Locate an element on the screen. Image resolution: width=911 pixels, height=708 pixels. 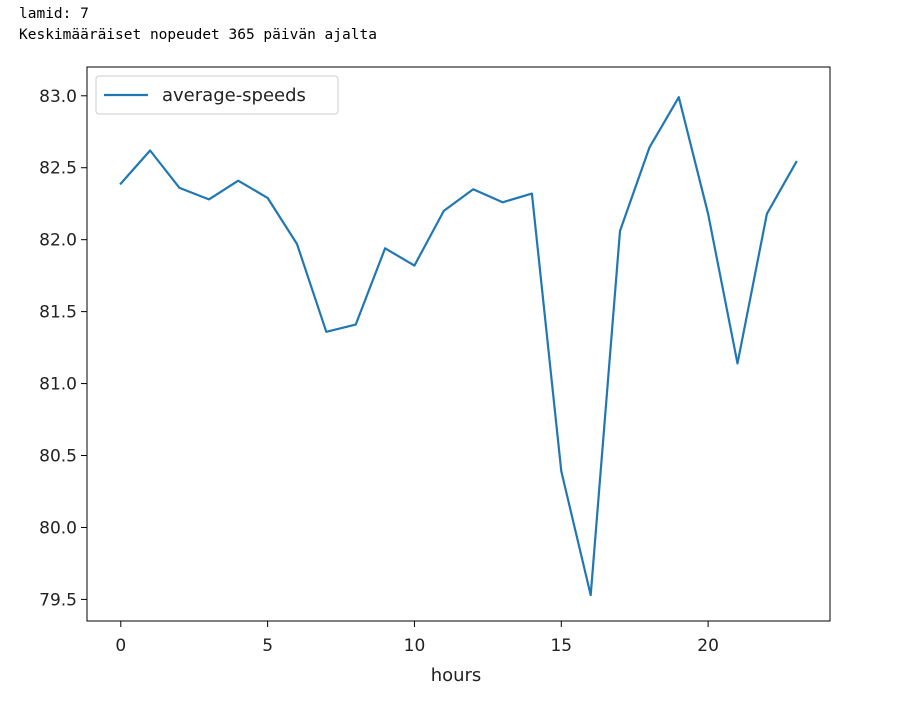
x-tick-label: 15 is located at coordinates (561, 646).